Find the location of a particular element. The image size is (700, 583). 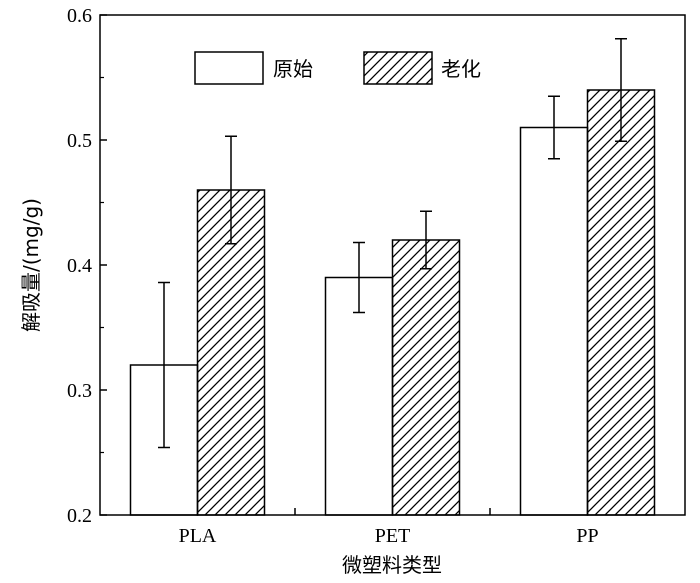

error-bar-pp-aged is located at coordinates (621, 90).